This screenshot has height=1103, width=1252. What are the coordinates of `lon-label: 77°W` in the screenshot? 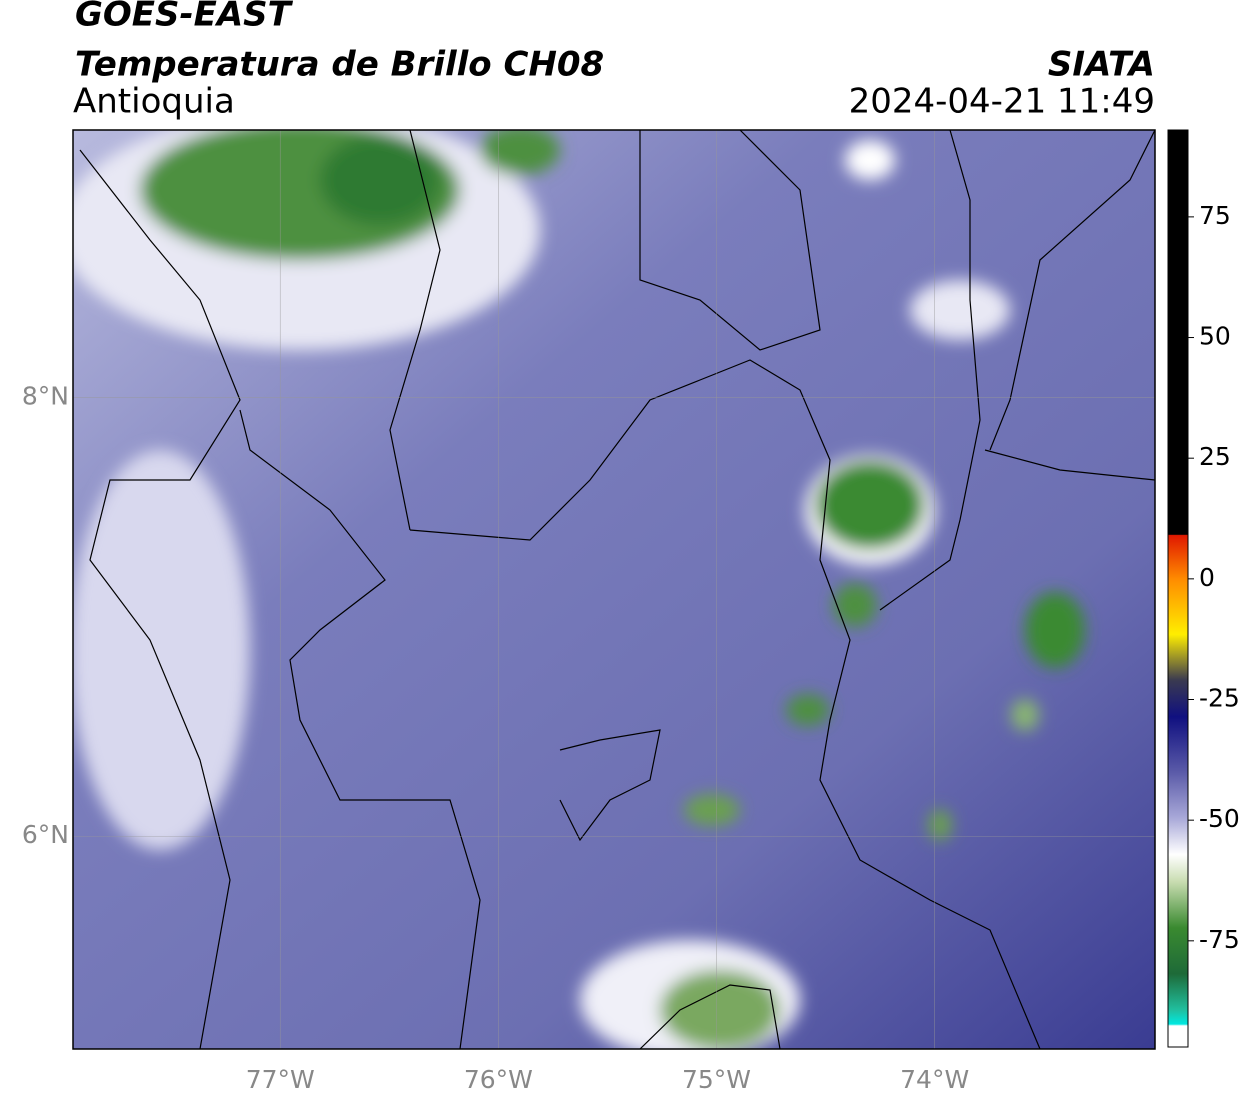 It's located at (280, 1079).